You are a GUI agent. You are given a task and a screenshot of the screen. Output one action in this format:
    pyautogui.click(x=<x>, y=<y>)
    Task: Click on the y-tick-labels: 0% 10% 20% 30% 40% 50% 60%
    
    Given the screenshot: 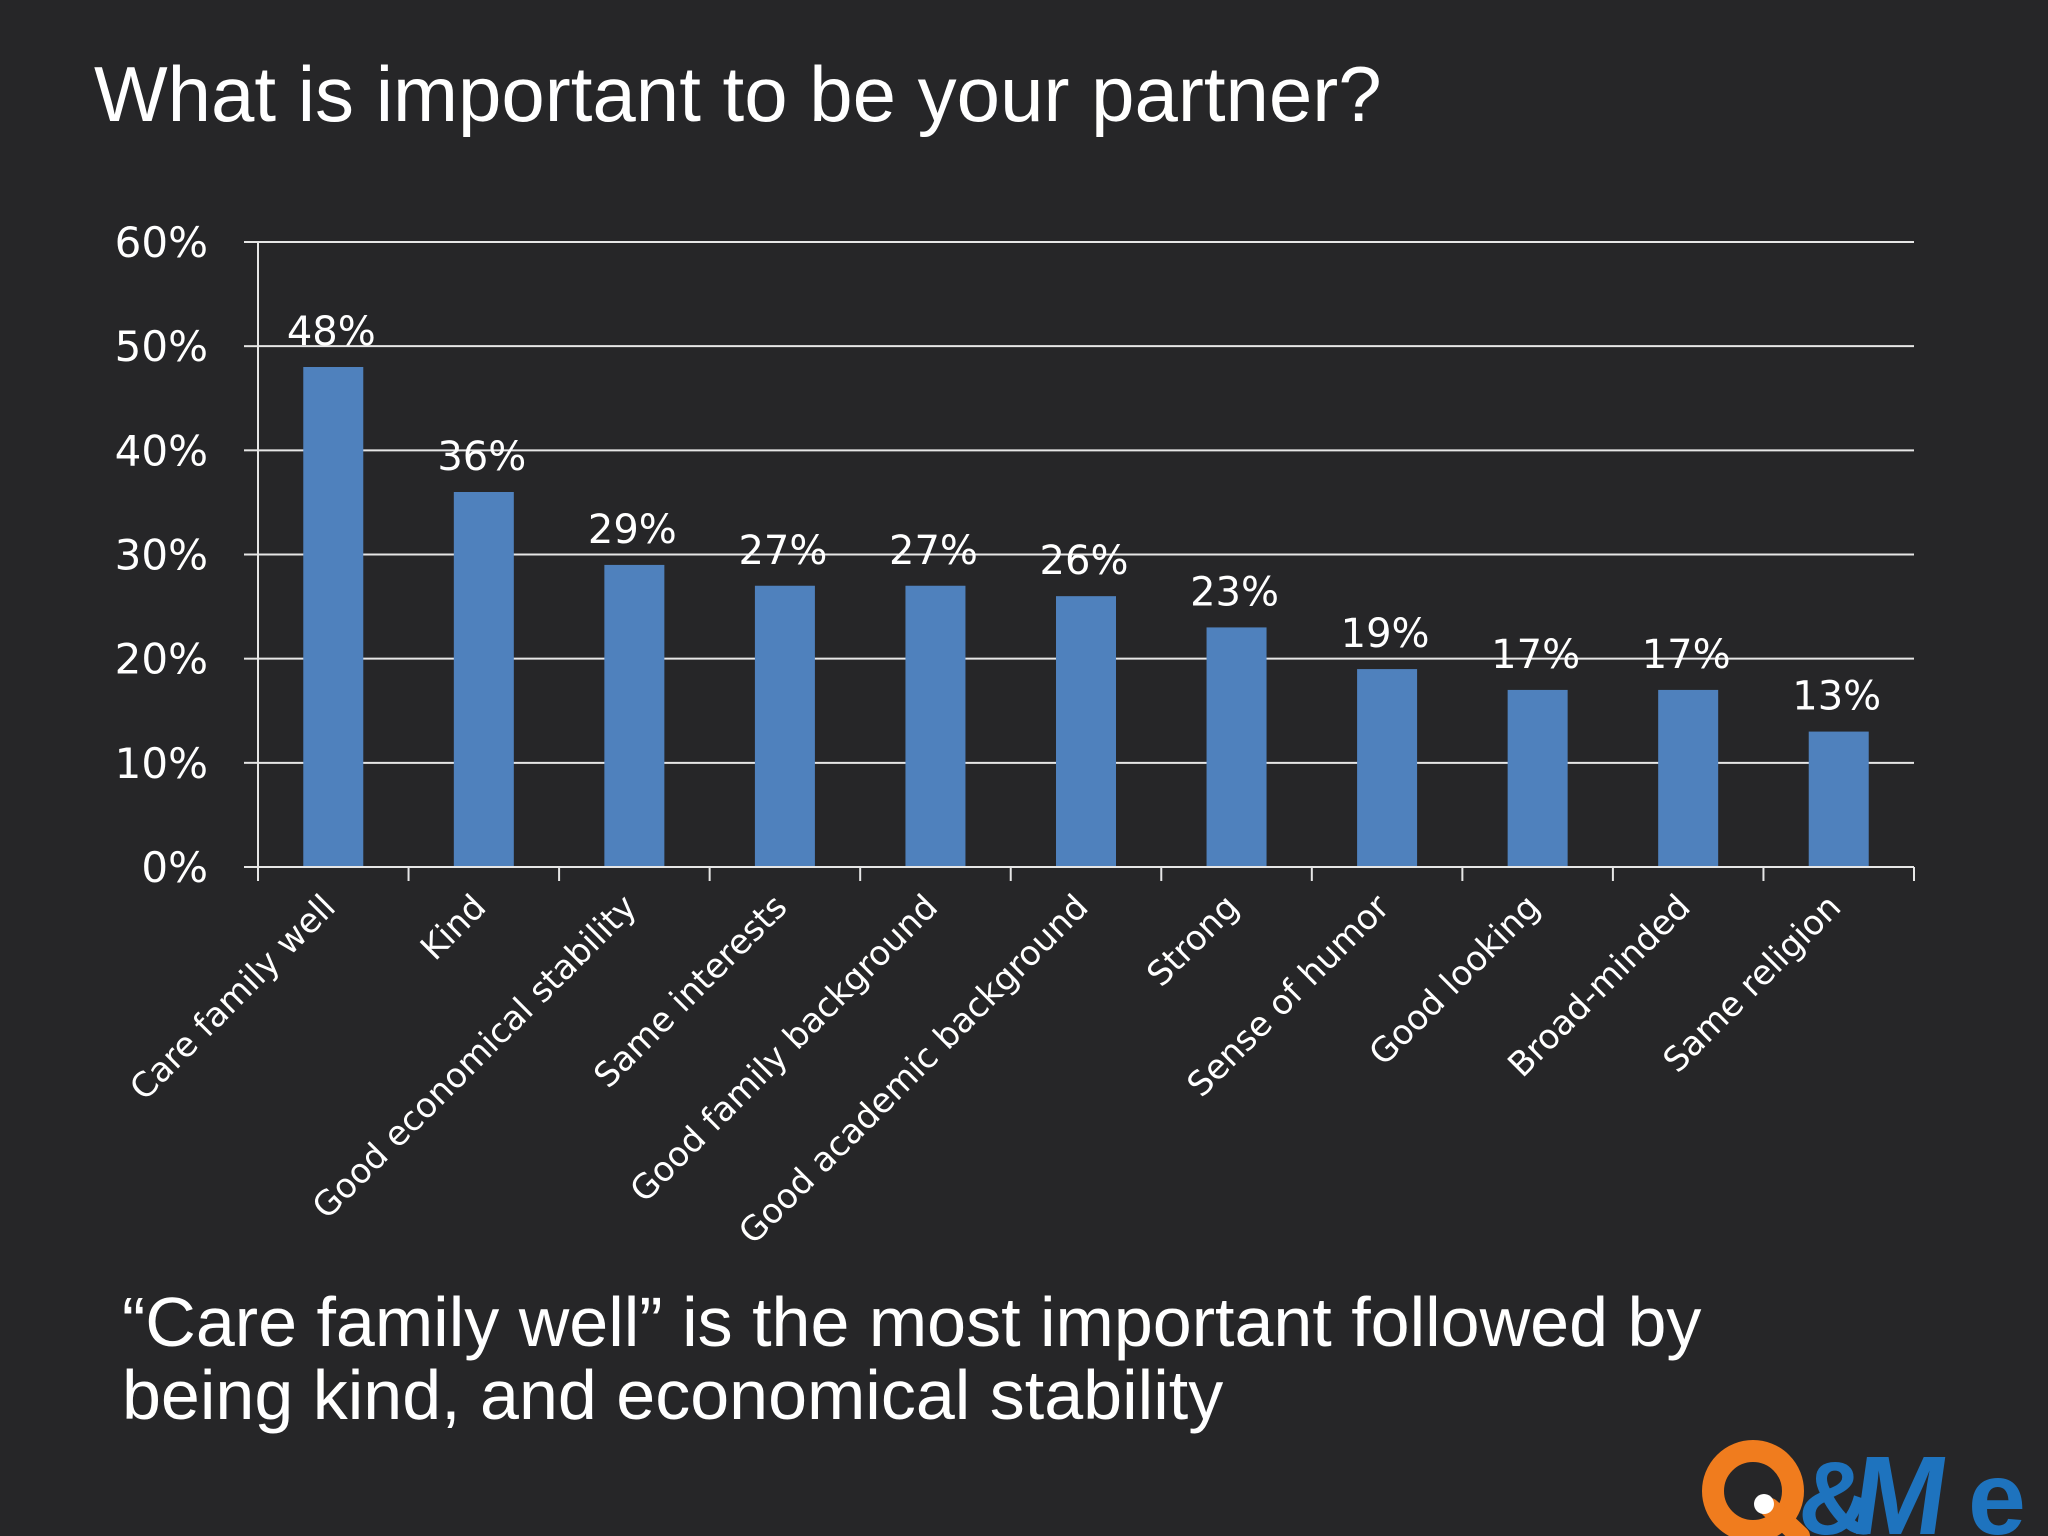 What is the action you would take?
    pyautogui.click(x=161, y=555)
    